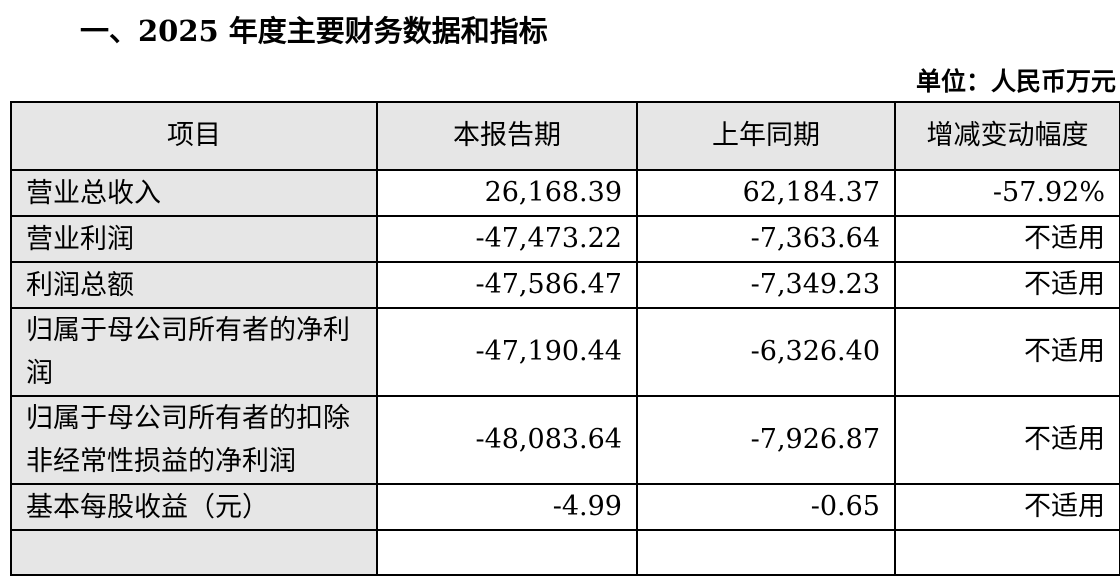 This screenshot has height=576, width=1120. What do you see at coordinates (766, 193) in the screenshot?
I see `cell: 62,184.37` at bounding box center [766, 193].